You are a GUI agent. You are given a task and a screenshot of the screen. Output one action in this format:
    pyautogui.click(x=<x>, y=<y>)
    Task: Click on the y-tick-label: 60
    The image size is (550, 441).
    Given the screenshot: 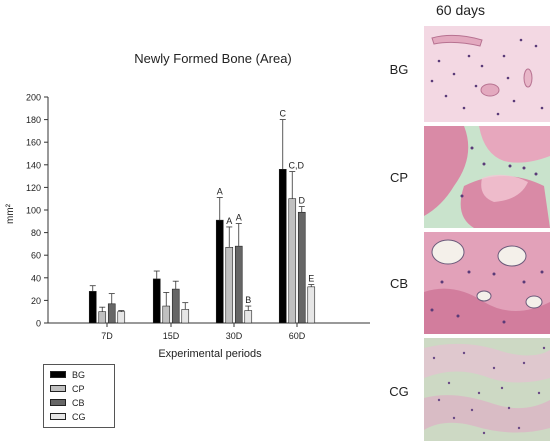 What is the action you would take?
    pyautogui.click(x=36, y=256)
    